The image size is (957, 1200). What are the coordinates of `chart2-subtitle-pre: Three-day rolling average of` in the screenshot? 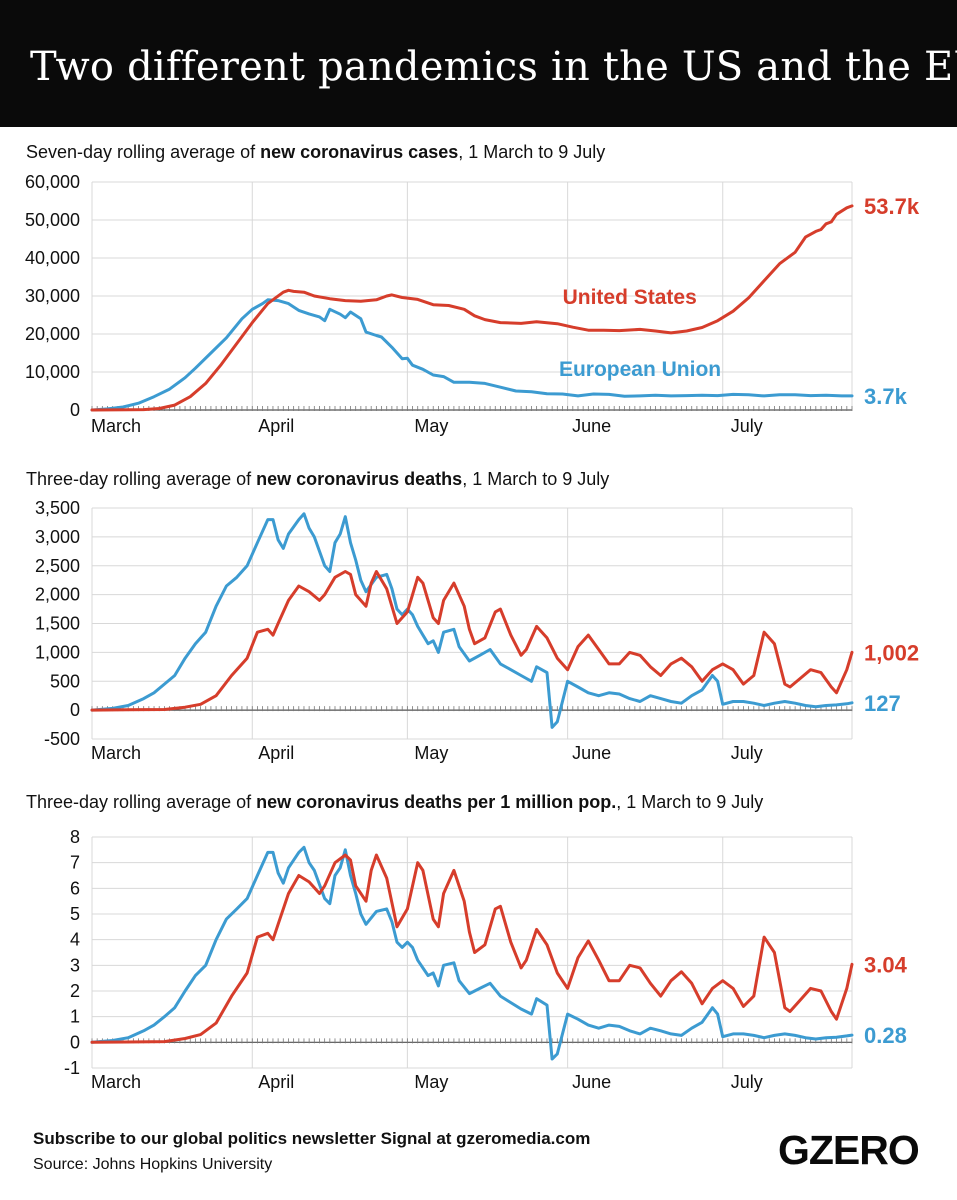 It's located at (141, 479).